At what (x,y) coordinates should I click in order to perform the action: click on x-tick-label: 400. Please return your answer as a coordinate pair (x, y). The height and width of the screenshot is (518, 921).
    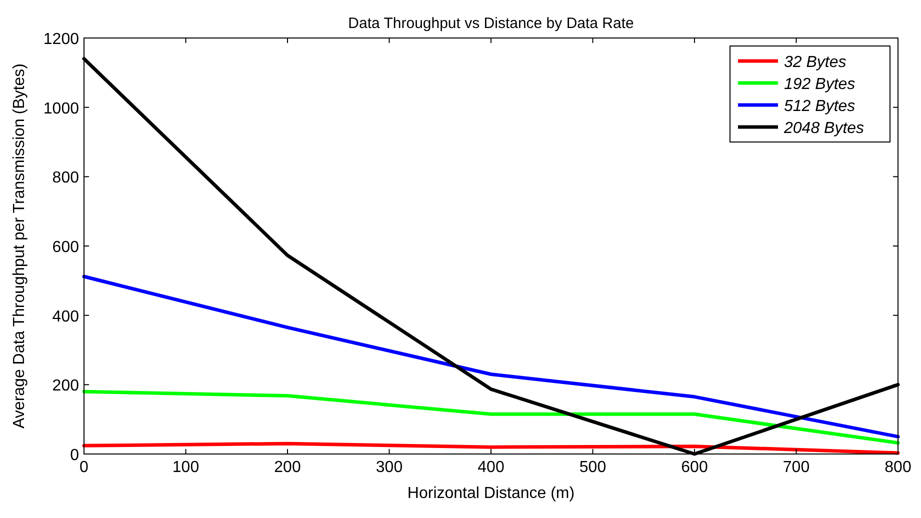
    Looking at the image, I should click on (491, 467).